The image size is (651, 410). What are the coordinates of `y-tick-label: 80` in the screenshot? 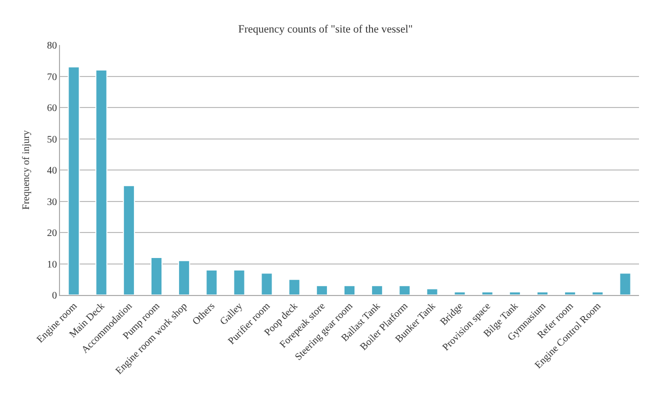 It's located at (52, 46).